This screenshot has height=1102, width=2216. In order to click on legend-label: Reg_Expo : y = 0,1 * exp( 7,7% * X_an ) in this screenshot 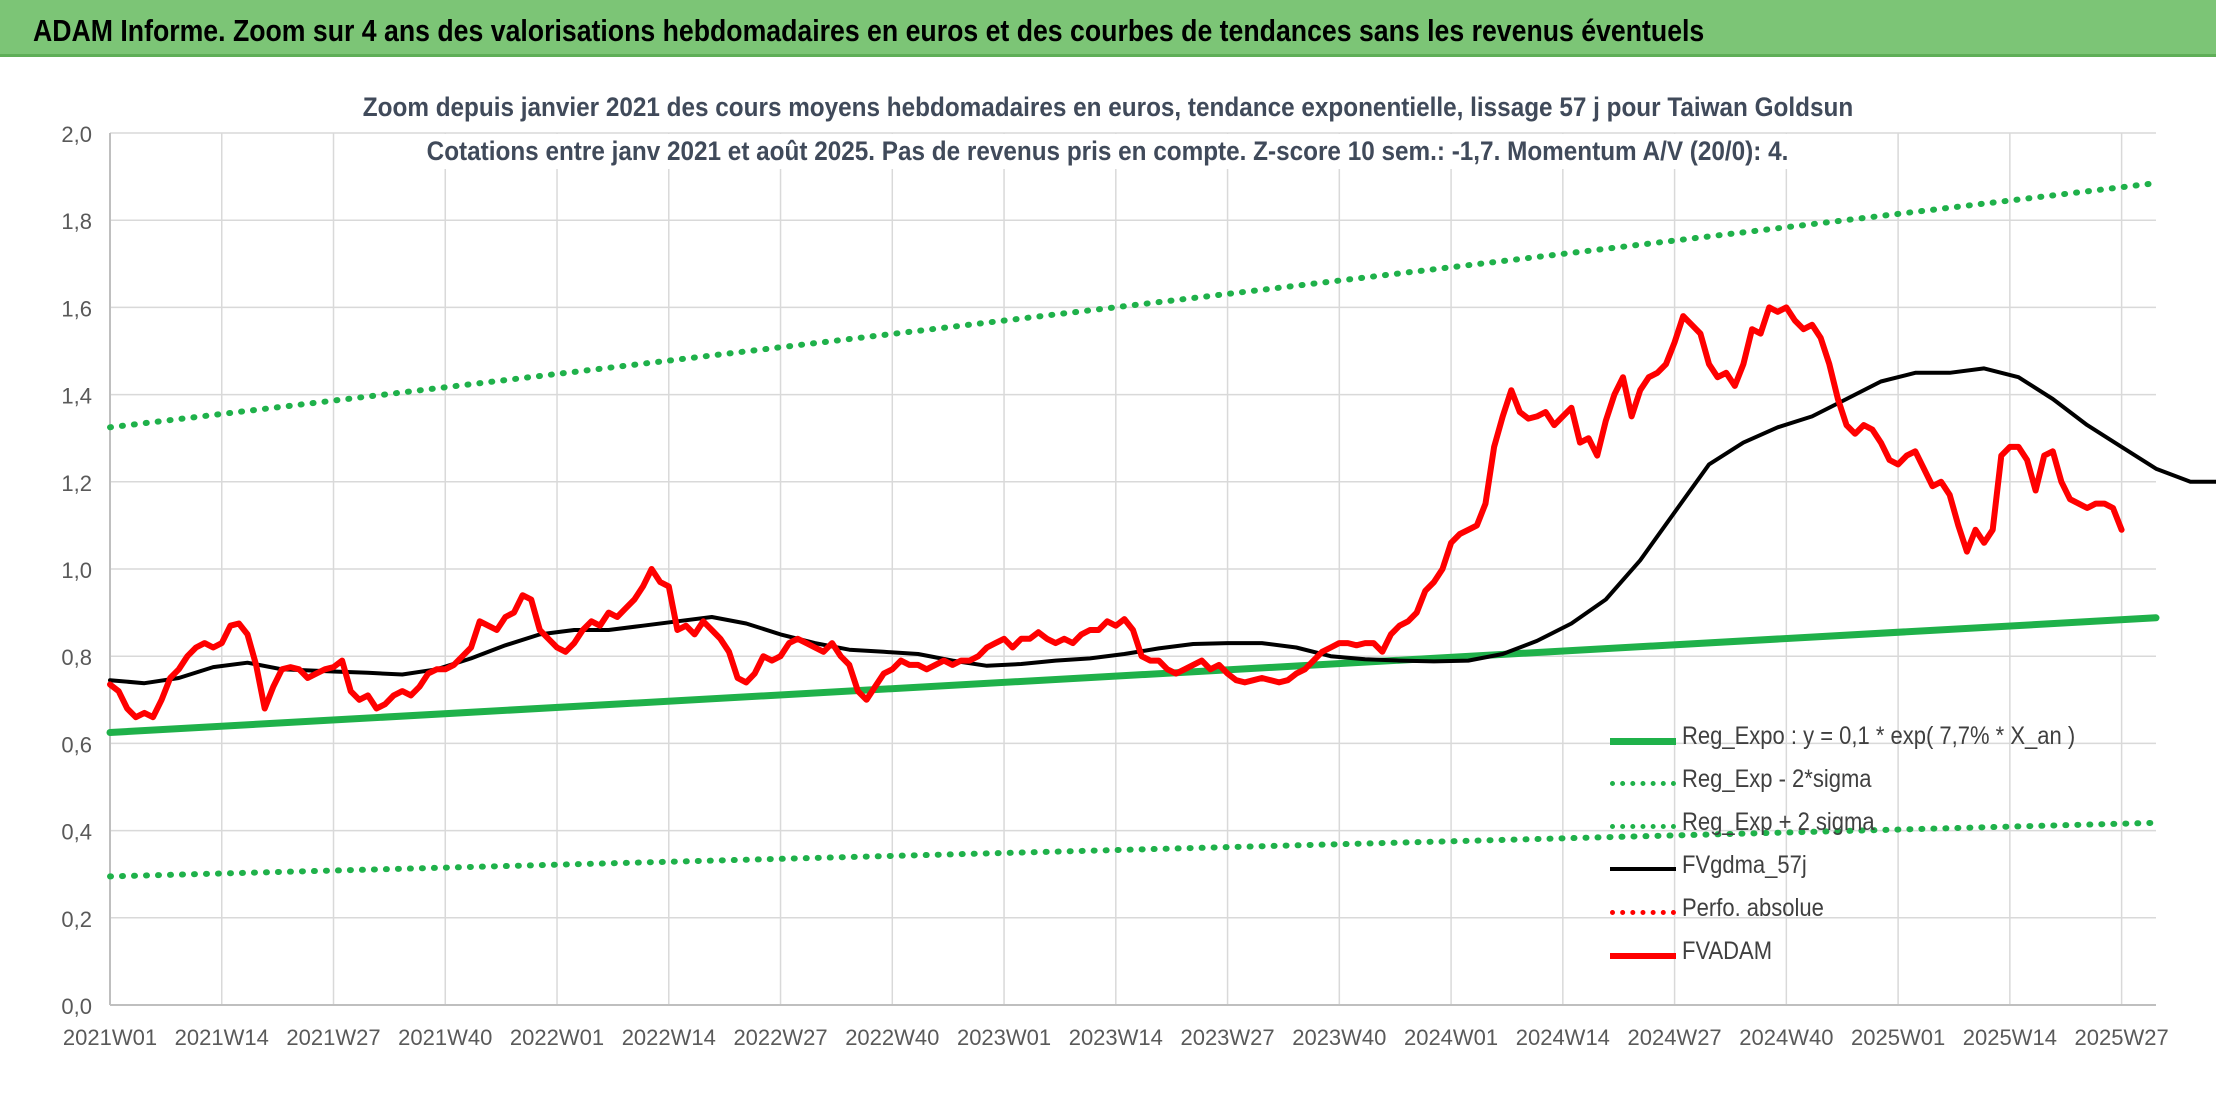, I will do `click(1879, 736)`.